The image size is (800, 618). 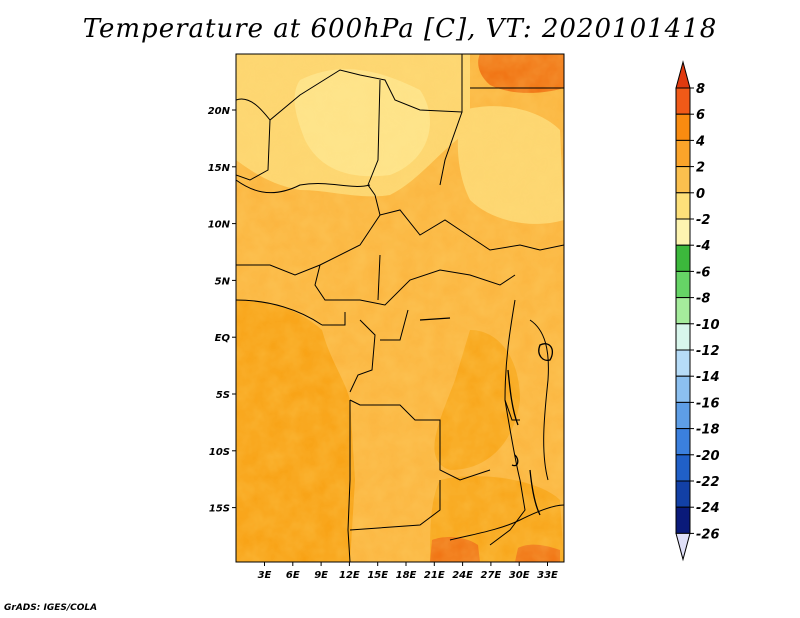 What do you see at coordinates (703, 272) in the screenshot?
I see `colorbar-label: -6` at bounding box center [703, 272].